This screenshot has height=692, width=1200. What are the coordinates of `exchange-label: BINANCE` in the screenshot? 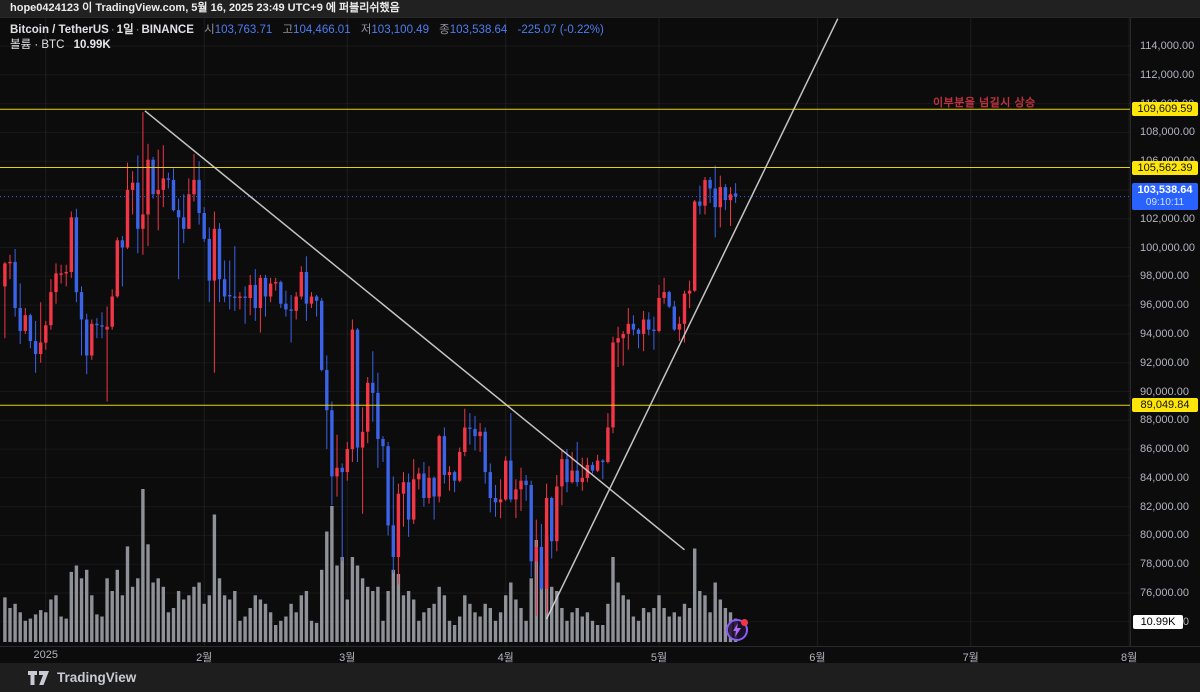 It's located at (167, 30).